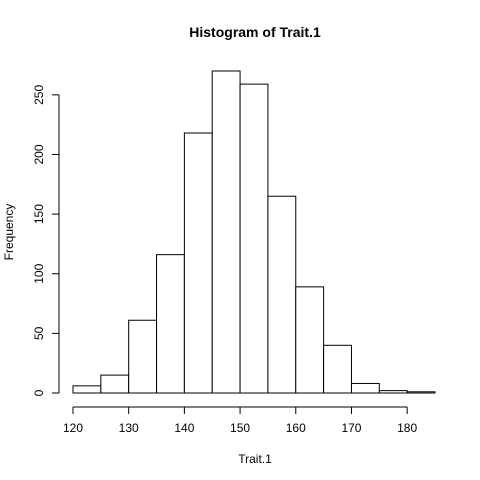 The height and width of the screenshot is (480, 480). Describe the element at coordinates (39, 392) in the screenshot. I see `y-tick-label: 0` at that location.